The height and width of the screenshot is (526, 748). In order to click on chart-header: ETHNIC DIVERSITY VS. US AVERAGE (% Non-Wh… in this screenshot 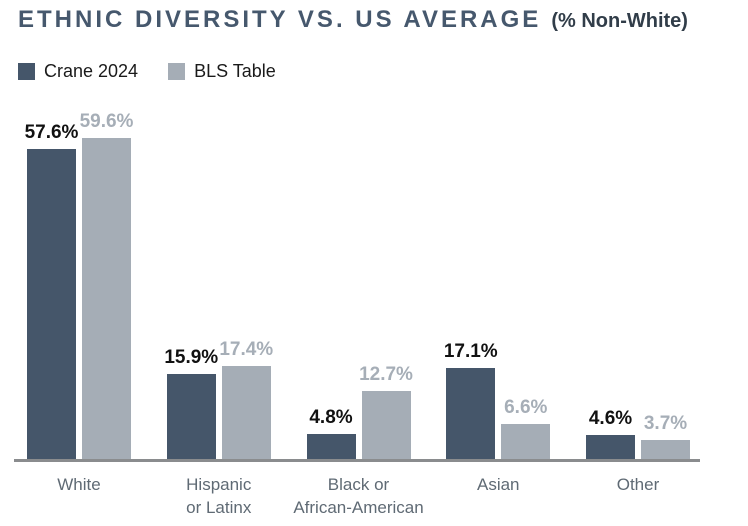, I will do `click(353, 20)`.